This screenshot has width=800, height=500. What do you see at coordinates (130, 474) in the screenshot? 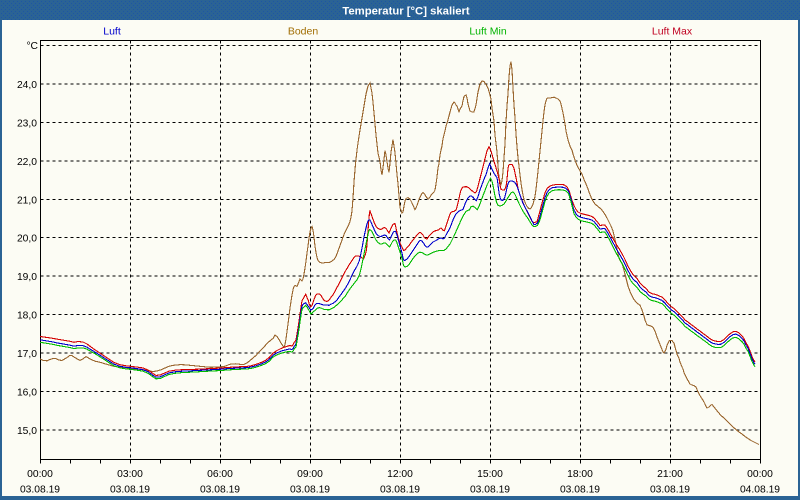
I see `svg-text: 03:00` at bounding box center [130, 474].